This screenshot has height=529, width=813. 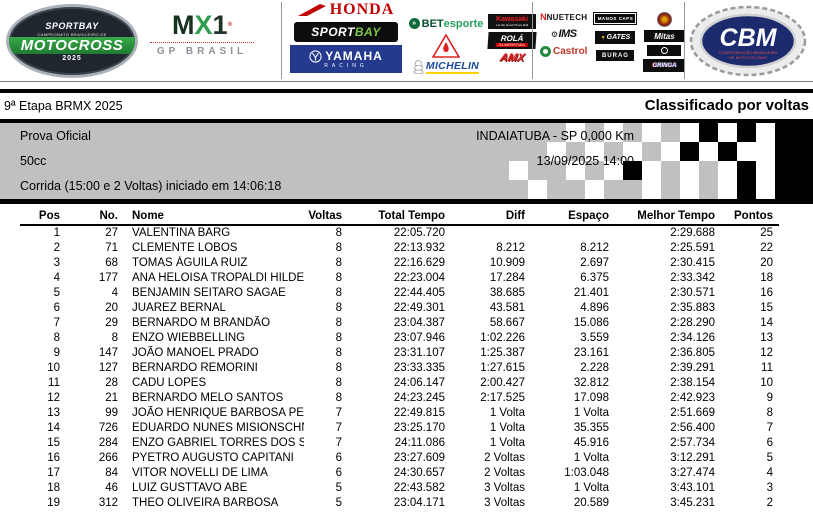 What do you see at coordinates (281, 40) in the screenshot?
I see `banner-divider` at bounding box center [281, 40].